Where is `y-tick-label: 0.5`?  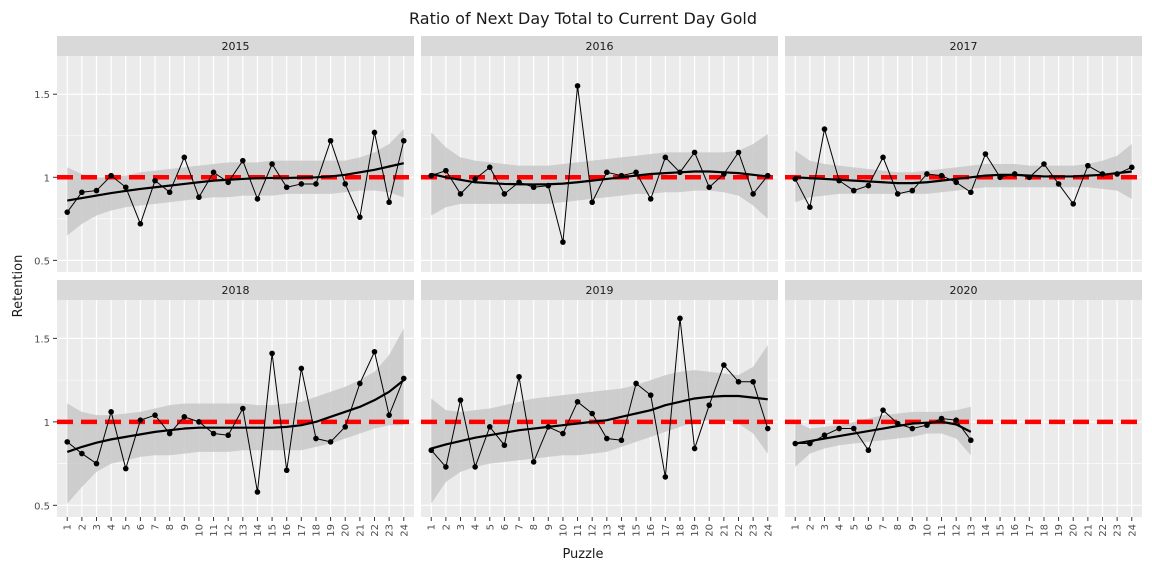 y-tick-label: 0.5 is located at coordinates (42, 506).